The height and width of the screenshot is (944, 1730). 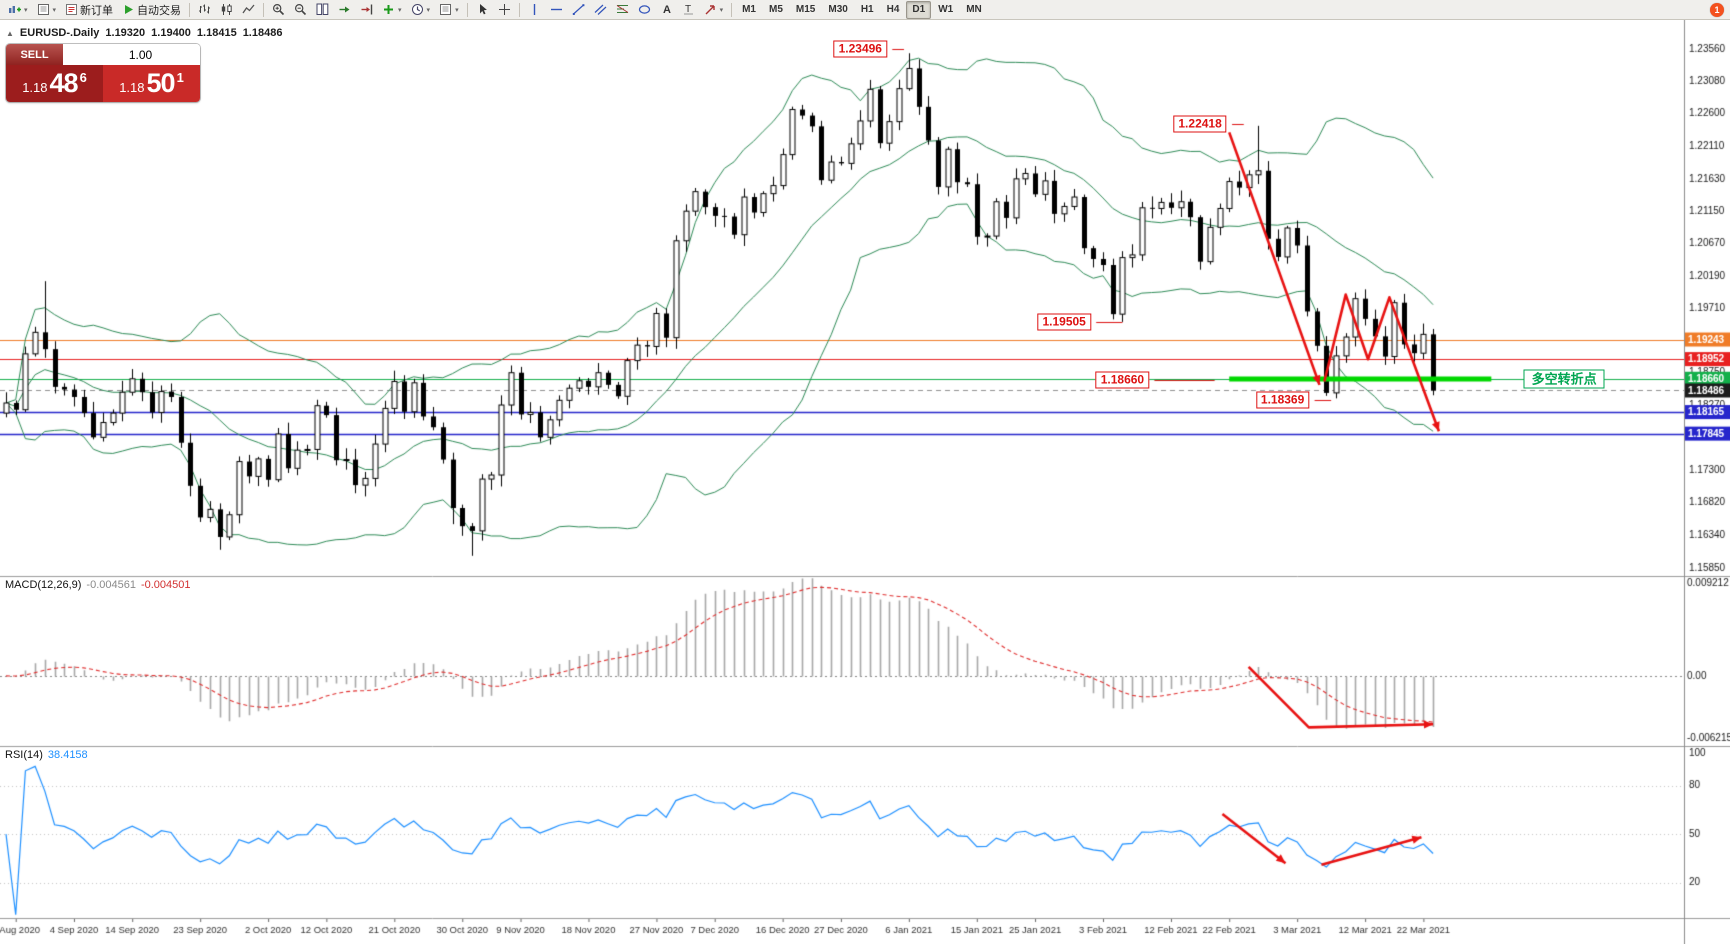 I want to click on channel-button, so click(x=600, y=10).